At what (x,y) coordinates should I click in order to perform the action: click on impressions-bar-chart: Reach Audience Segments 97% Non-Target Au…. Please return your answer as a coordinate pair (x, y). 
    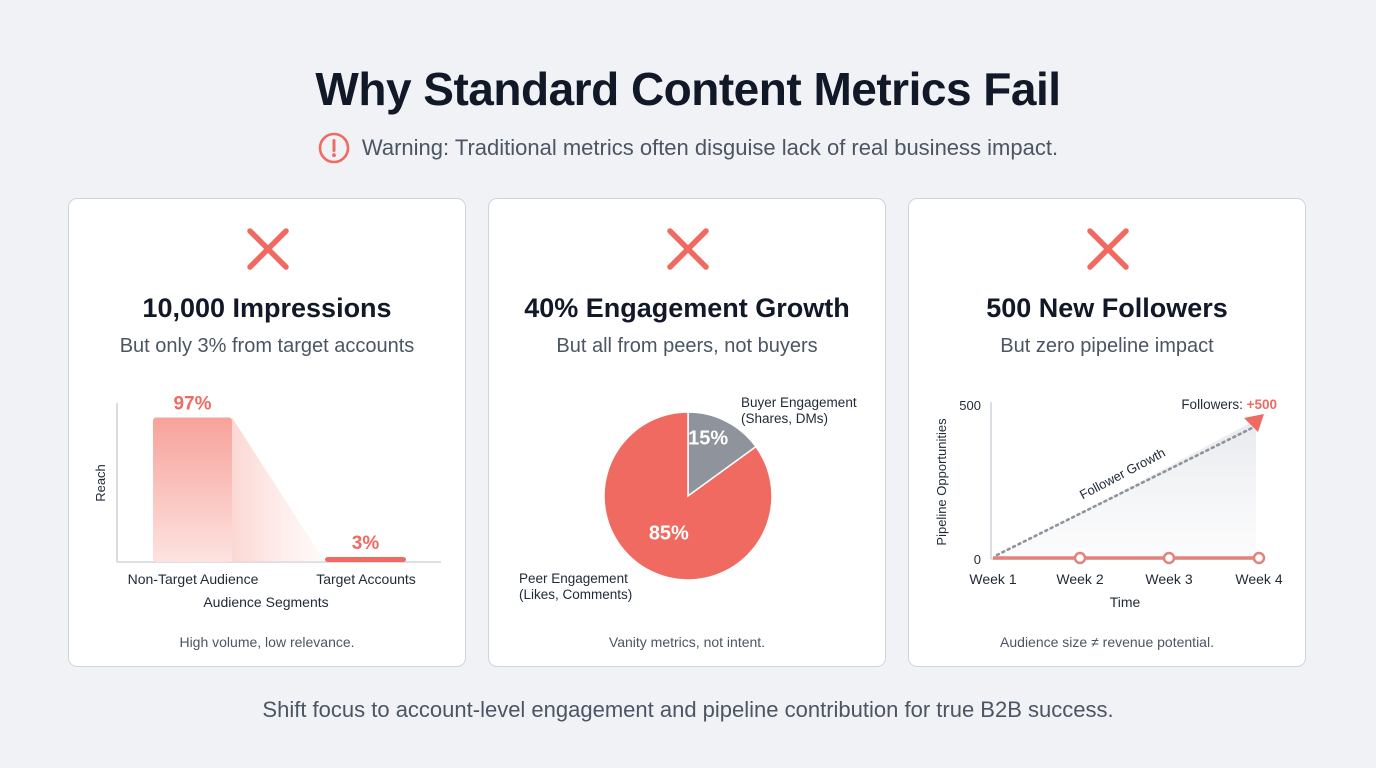
    Looking at the image, I should click on (267, 501).